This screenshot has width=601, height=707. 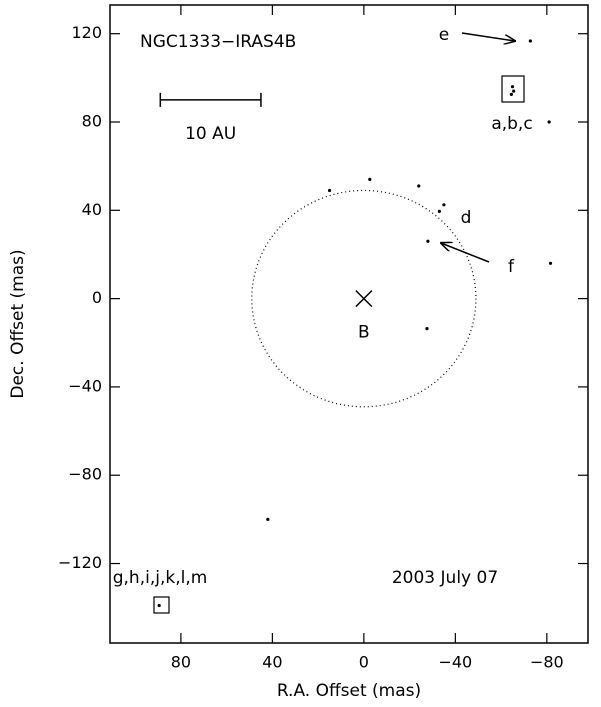 I want to click on annotation: f, so click(x=511, y=267).